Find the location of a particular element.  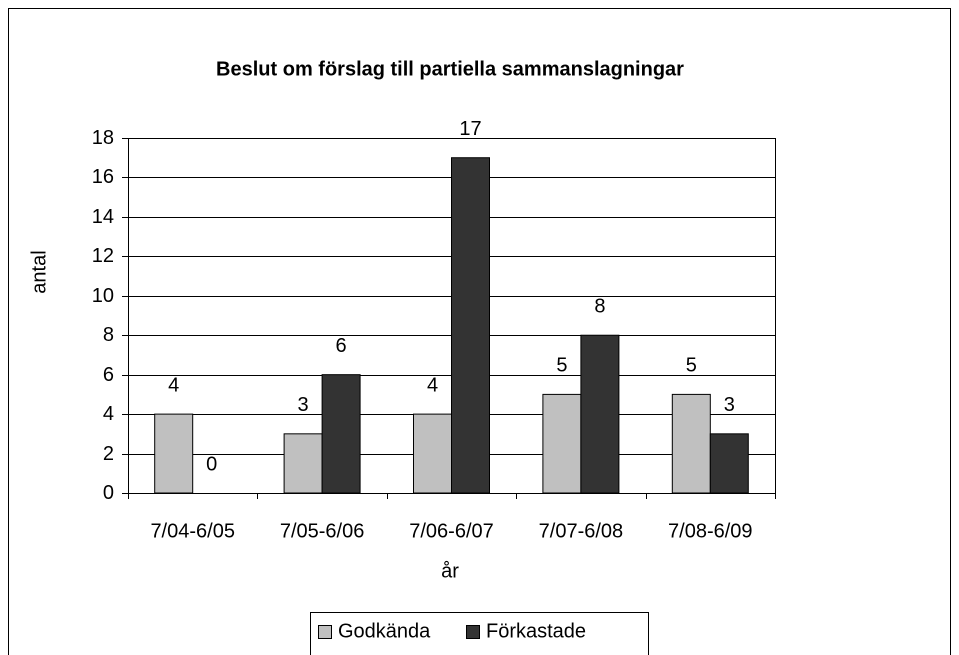

y-tick-label: 0 is located at coordinates (108, 493).